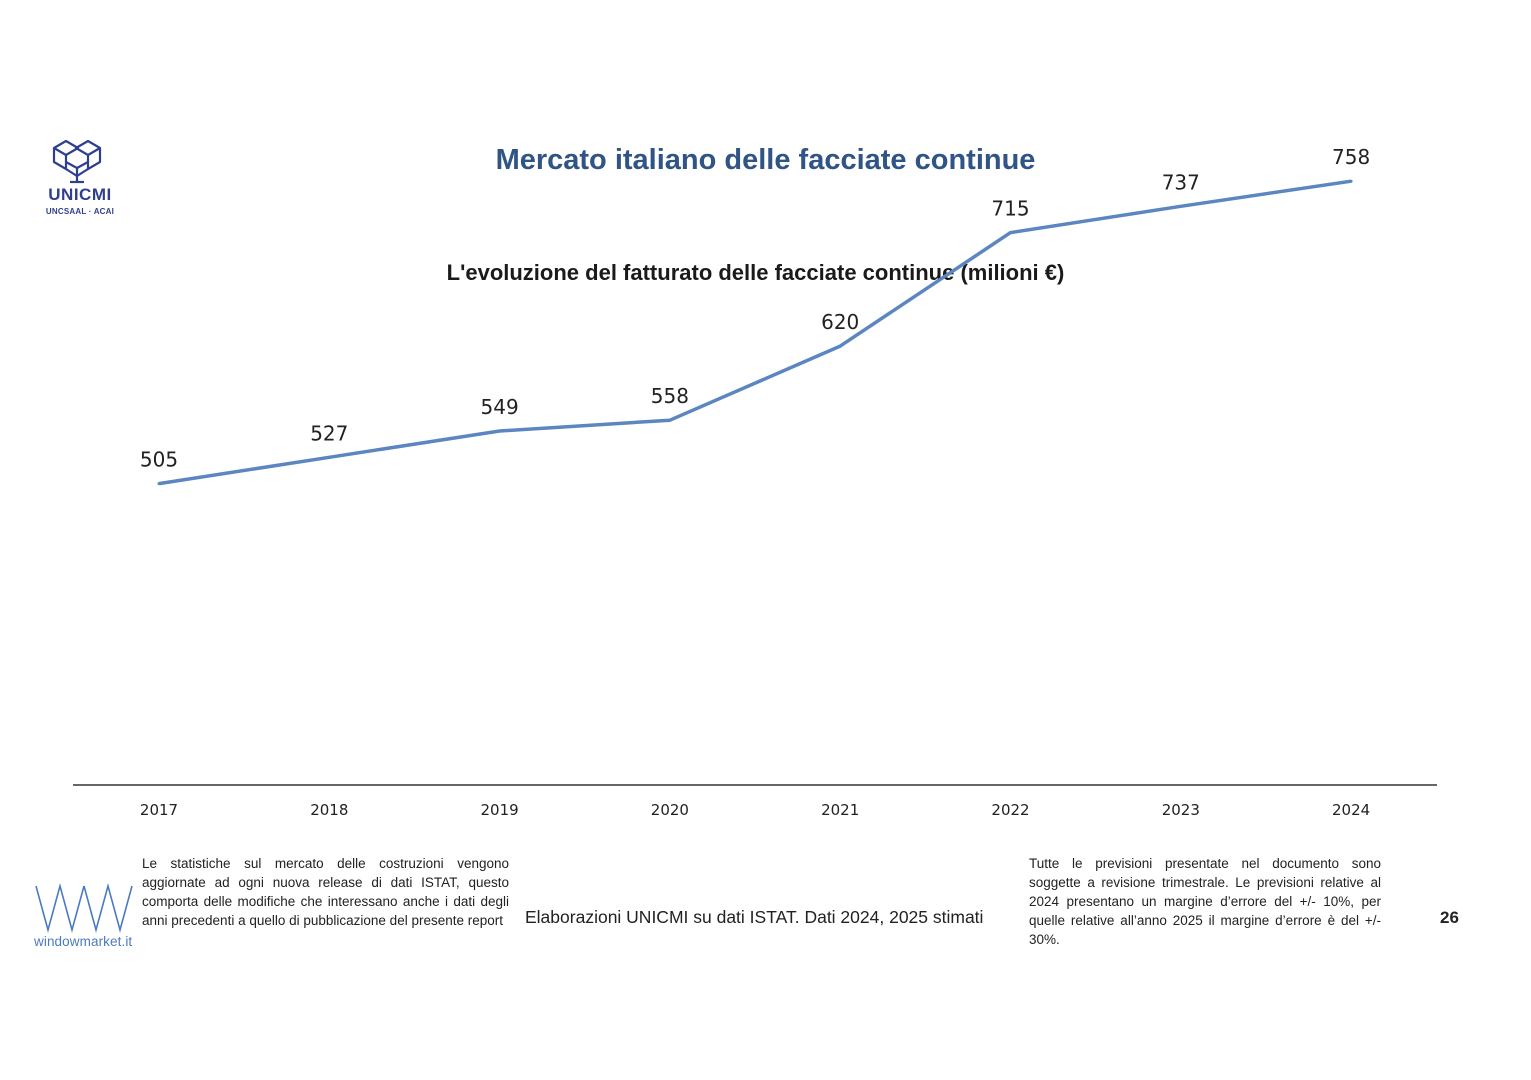 This screenshot has width=1531, height=1080. I want to click on data-label: 715, so click(1010, 209).